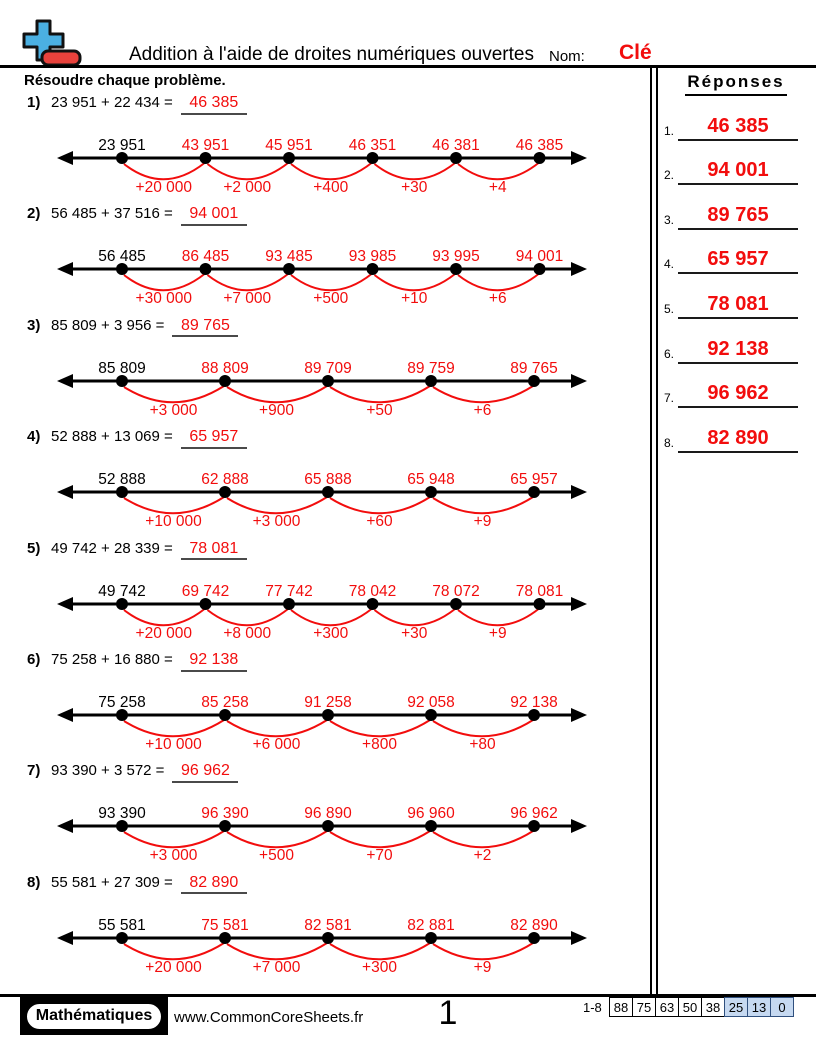  I want to click on score-table: 88 75 63 50 38 25 13 0, so click(701, 1007).